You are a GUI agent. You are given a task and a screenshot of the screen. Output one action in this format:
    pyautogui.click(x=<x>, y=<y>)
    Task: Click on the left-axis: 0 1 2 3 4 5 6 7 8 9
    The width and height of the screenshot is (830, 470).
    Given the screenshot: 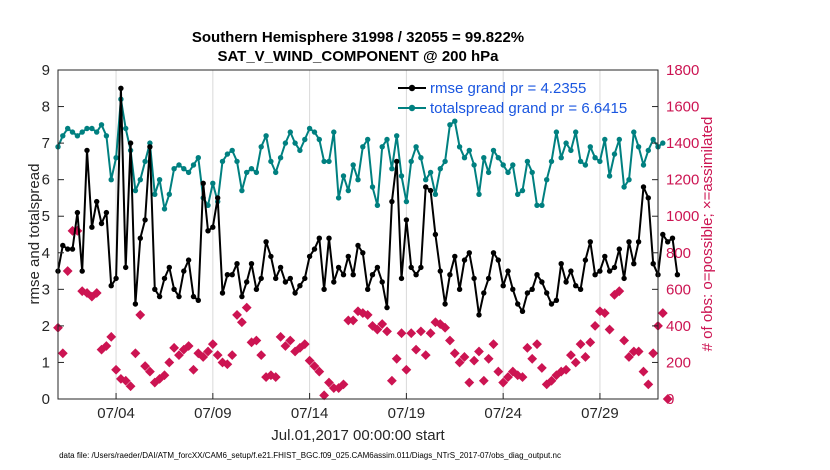 What is the action you would take?
    pyautogui.click(x=53, y=235)
    